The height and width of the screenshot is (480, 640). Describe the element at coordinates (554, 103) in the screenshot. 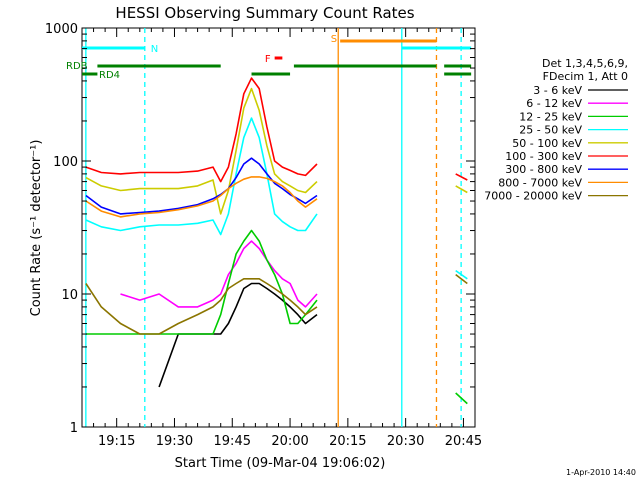

I see `legend-label: 6 - 12 keV` at that location.